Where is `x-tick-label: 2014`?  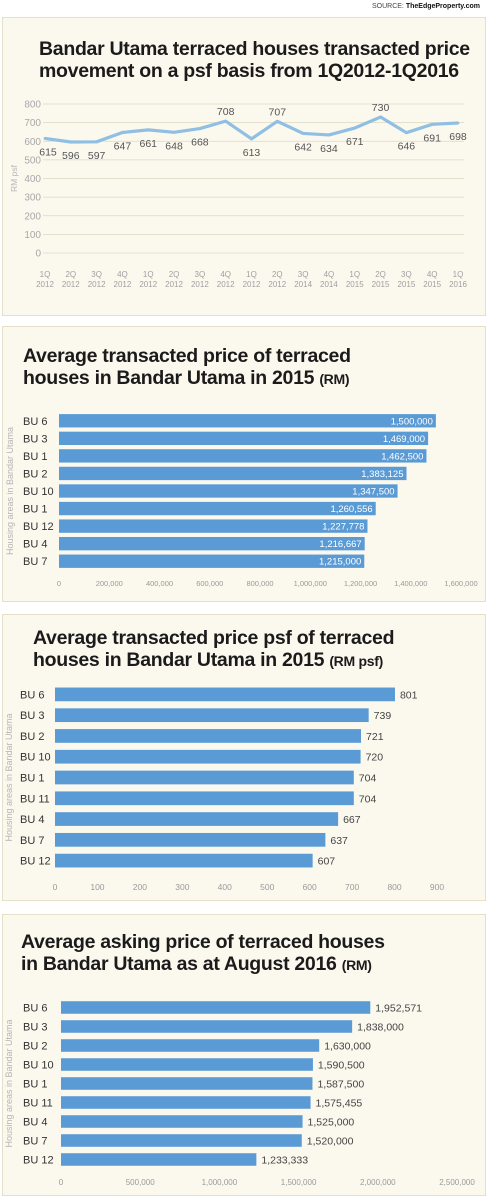
x-tick-label: 2014 is located at coordinates (303, 284).